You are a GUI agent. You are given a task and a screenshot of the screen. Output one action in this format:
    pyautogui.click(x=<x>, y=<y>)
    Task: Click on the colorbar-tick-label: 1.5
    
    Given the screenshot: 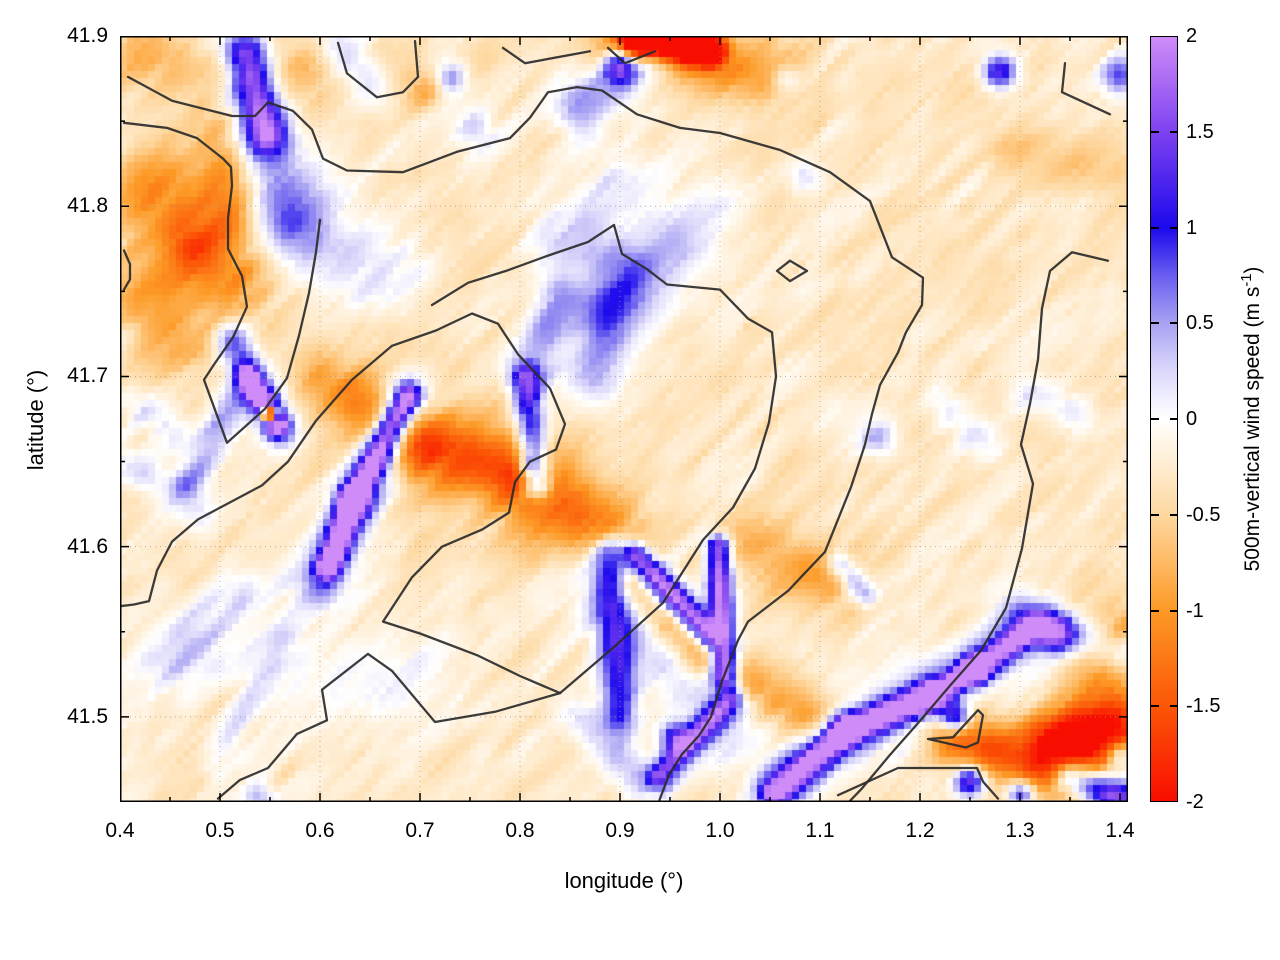 What is the action you would take?
    pyautogui.click(x=1200, y=131)
    